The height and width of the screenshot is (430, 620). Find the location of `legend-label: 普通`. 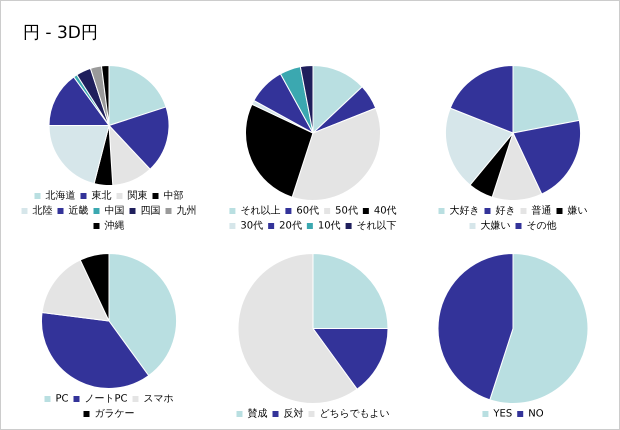

legend-label: 普通 is located at coordinates (542, 210).